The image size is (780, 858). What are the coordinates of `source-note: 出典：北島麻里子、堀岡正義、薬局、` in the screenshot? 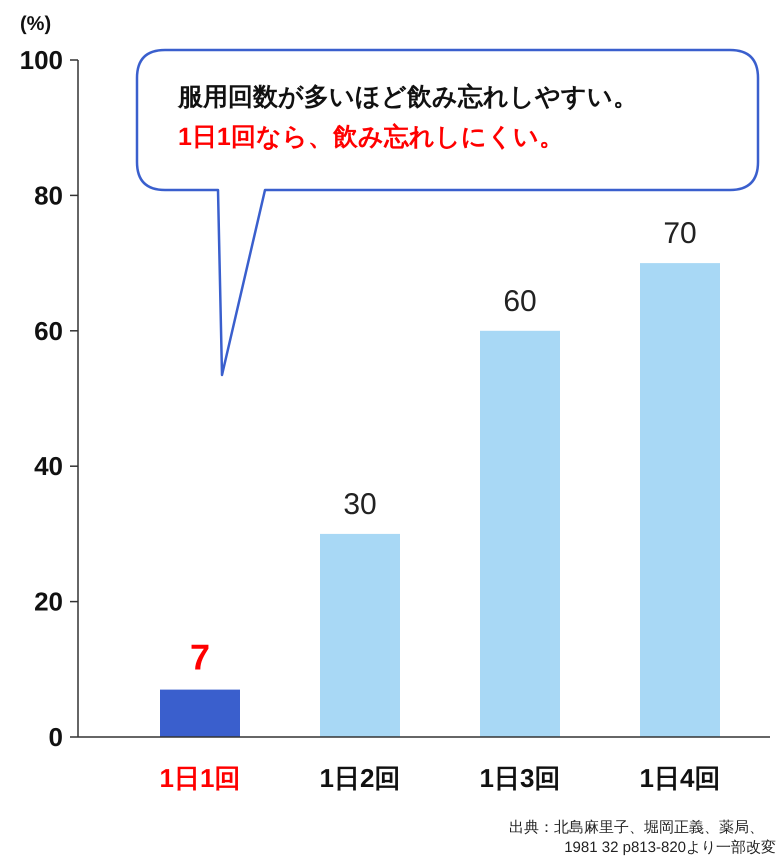 It's located at (636, 827).